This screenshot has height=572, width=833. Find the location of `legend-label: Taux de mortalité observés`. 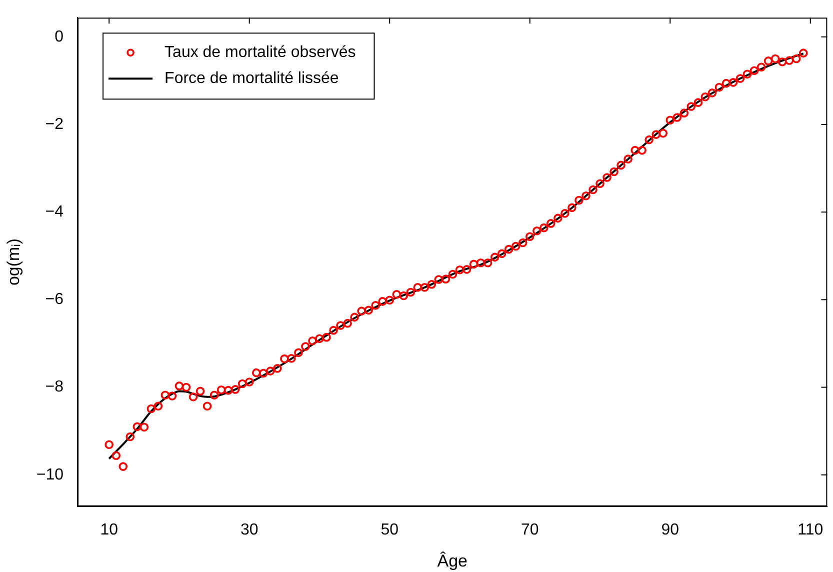

legend-label: Taux de mortalité observés is located at coordinates (260, 53).